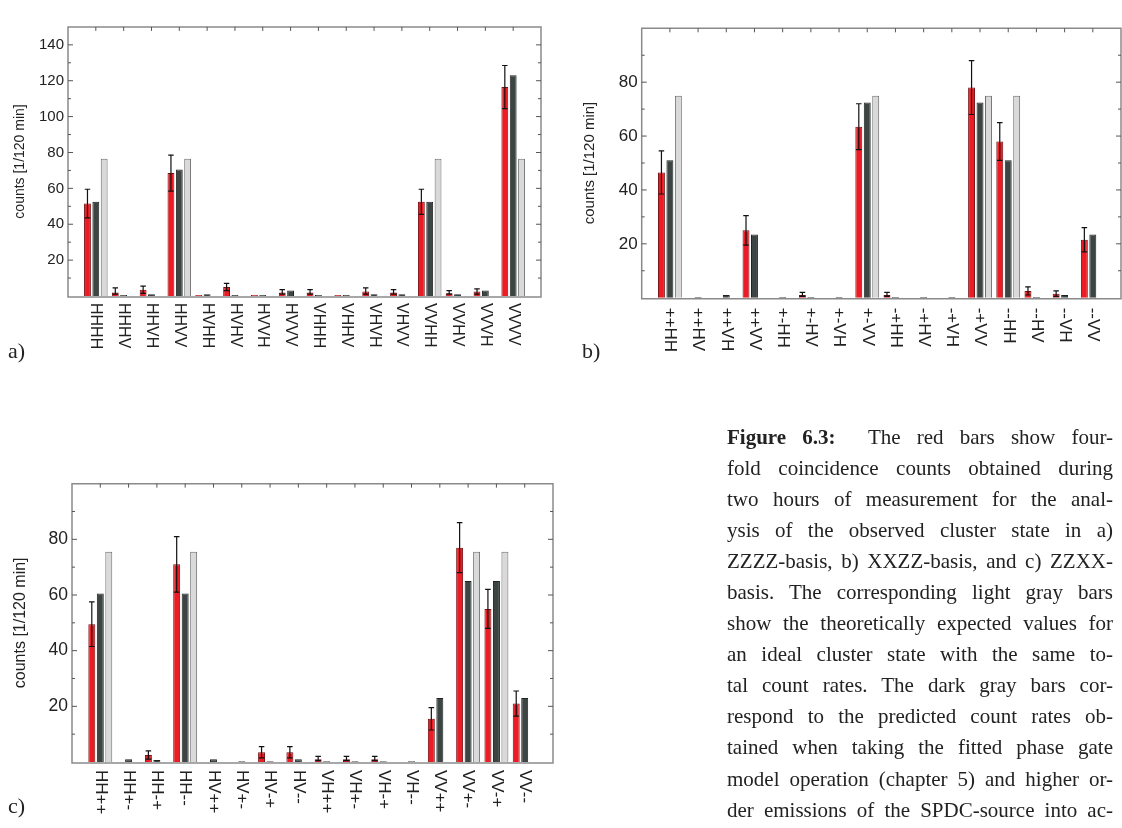  I want to click on x-tick-label: VV-+, so click(497, 789).